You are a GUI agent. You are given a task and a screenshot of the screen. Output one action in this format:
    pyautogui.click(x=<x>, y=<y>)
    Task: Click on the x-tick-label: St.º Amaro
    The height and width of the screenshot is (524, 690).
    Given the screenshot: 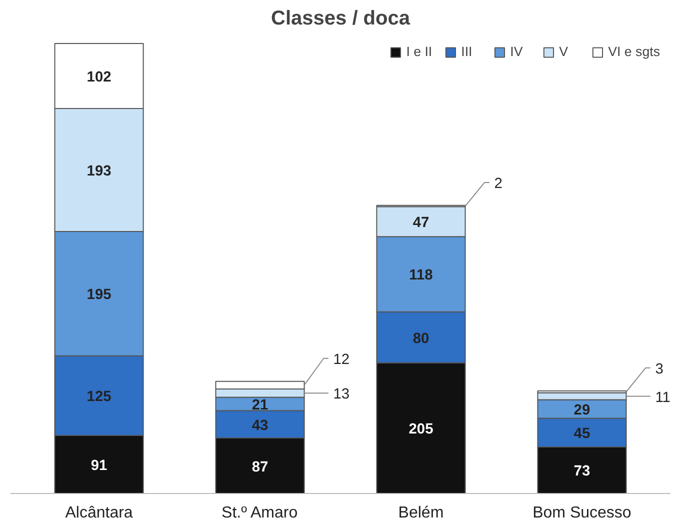 What is the action you would take?
    pyautogui.click(x=260, y=513)
    